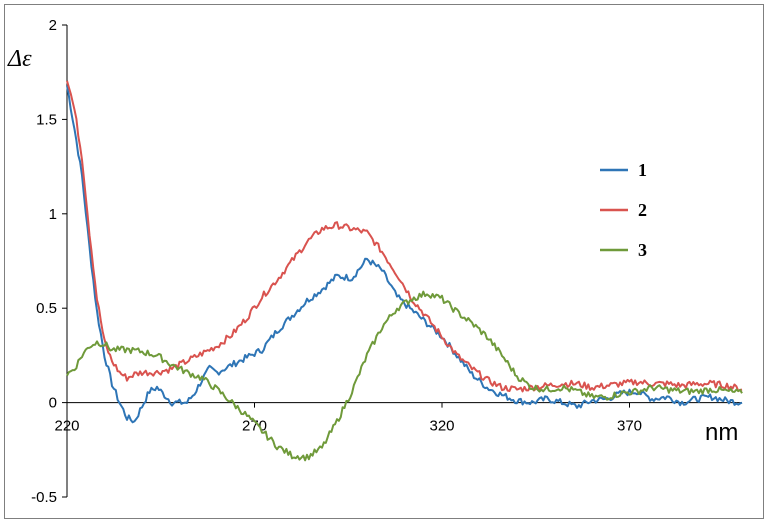  Describe the element at coordinates (53, 214) in the screenshot. I see `y-tick-label: 1` at that location.